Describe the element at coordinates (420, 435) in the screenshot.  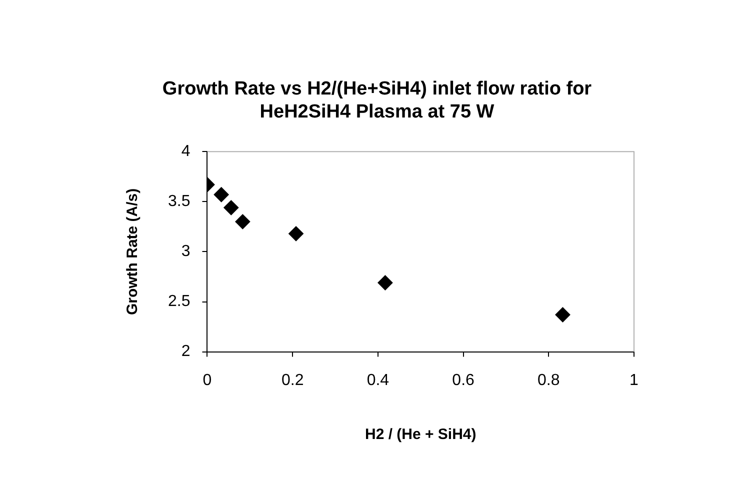
I see `x-axis-title: H2 / (He + SiH4)` at that location.